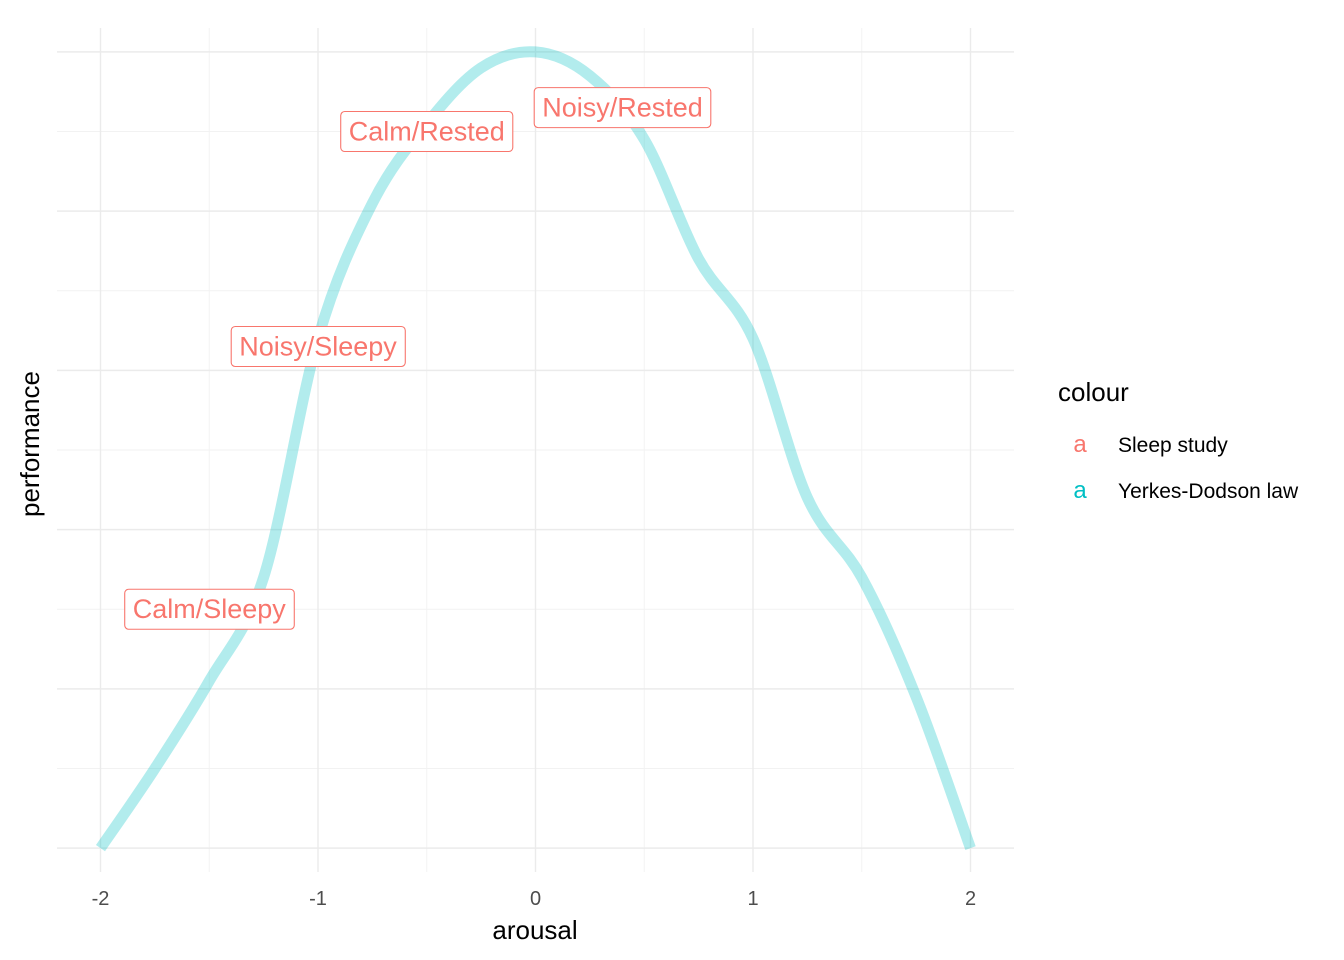  What do you see at coordinates (534, 930) in the screenshot?
I see `x-axis-title: arousal` at bounding box center [534, 930].